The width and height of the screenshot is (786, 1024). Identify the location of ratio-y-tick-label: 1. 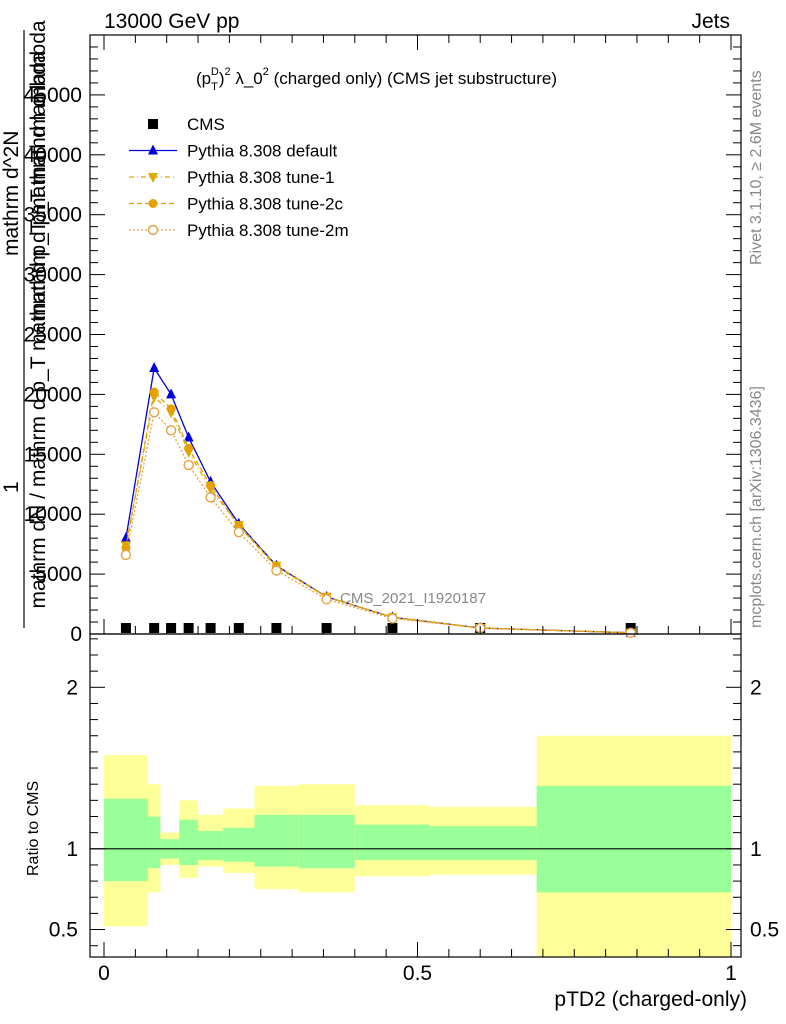
(72, 849).